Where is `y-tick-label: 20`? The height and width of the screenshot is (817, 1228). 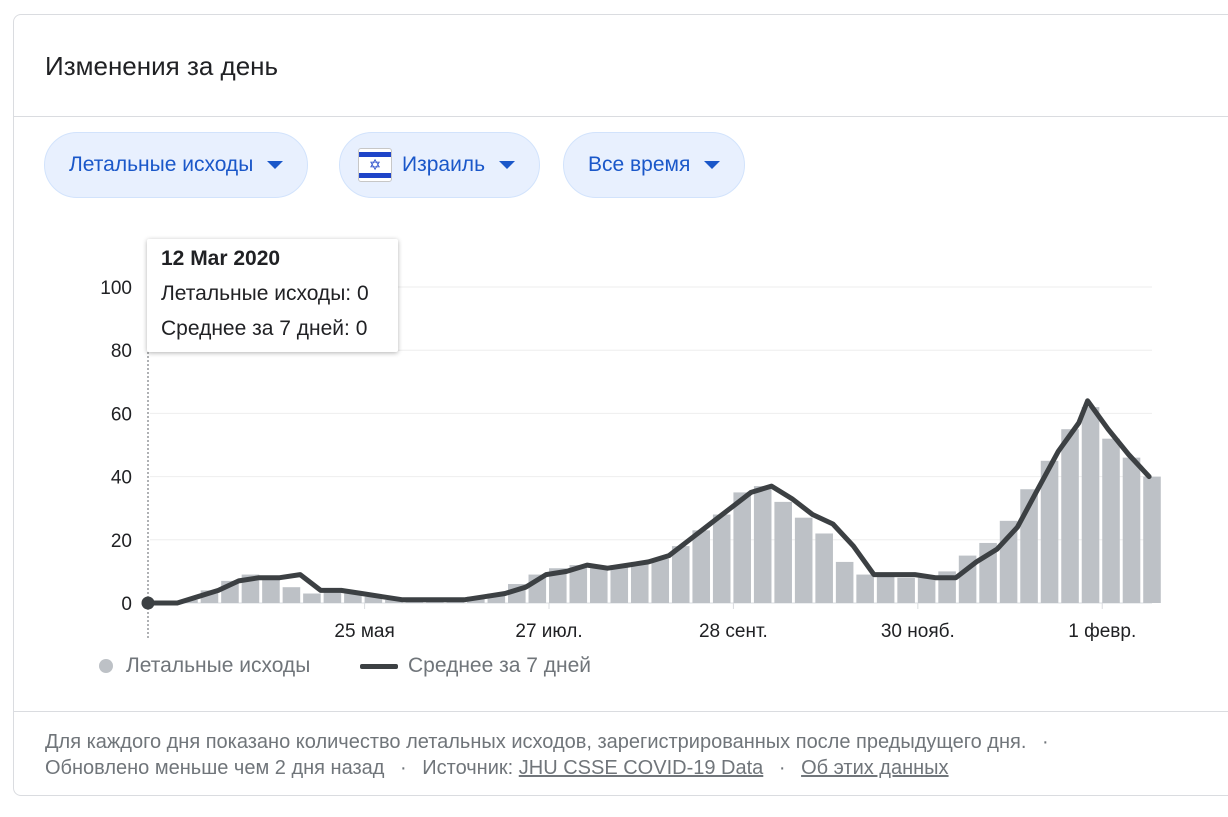
y-tick-label: 20 is located at coordinates (121, 541).